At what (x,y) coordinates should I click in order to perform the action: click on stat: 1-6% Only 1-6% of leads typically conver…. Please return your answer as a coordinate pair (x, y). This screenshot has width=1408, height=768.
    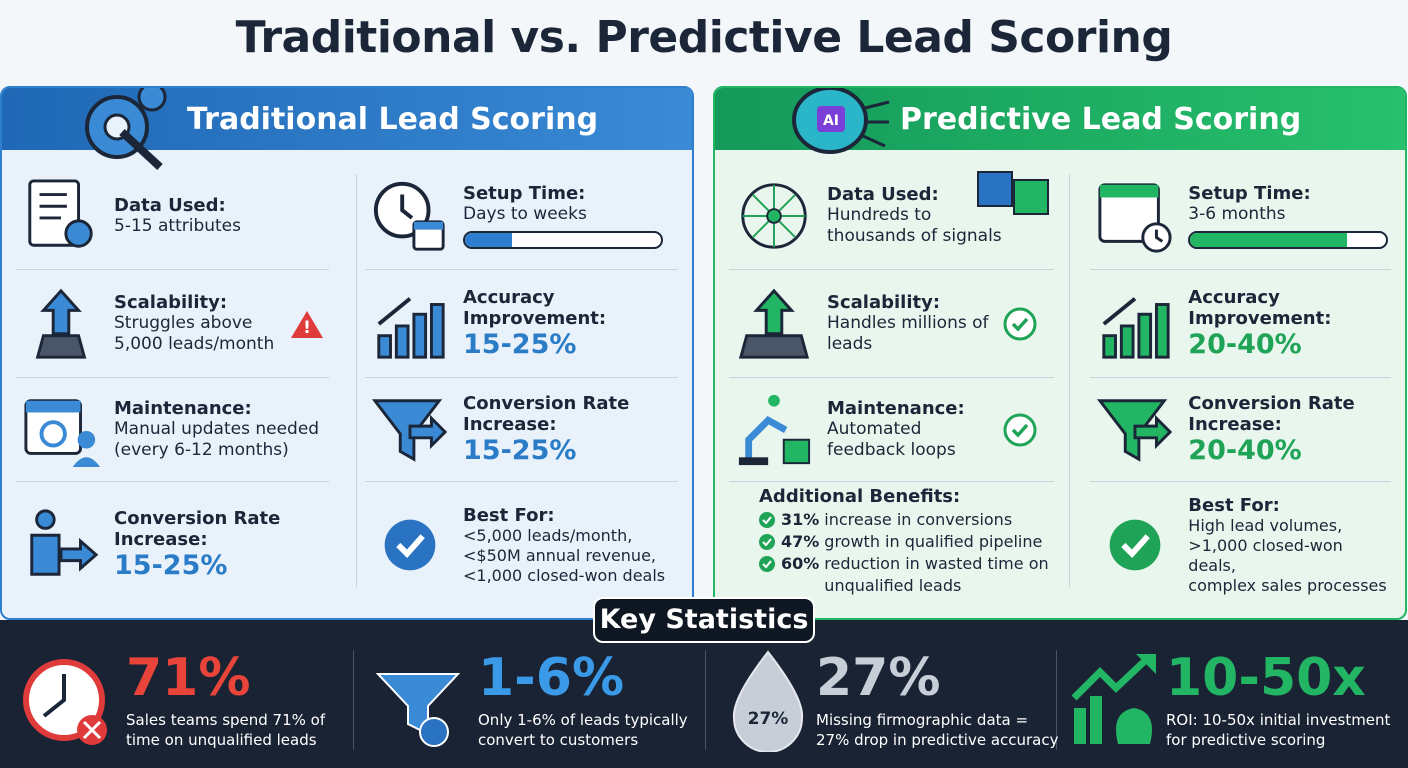
    Looking at the image, I should click on (542, 703).